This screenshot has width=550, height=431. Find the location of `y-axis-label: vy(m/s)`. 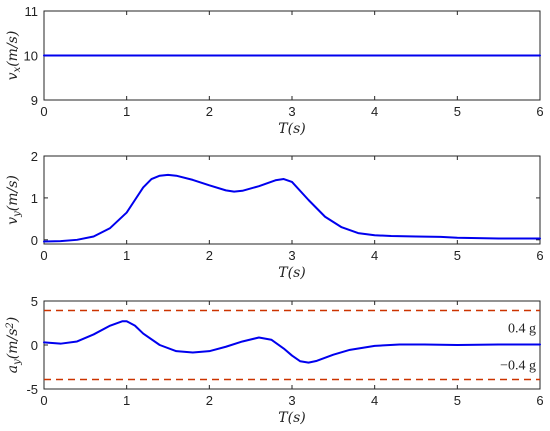

y-axis-label: vy(m/s) is located at coordinates (14, 200).